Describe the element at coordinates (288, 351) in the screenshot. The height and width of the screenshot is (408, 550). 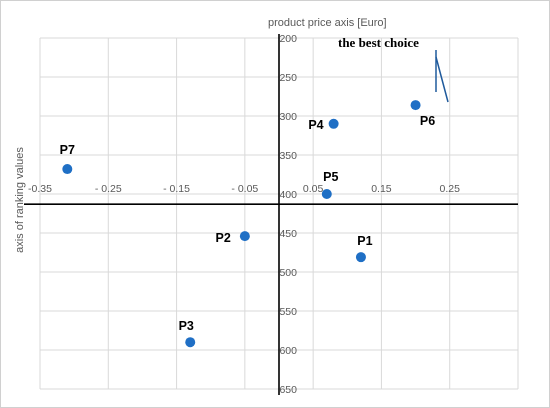
I see `y-tick-label: 600` at that location.